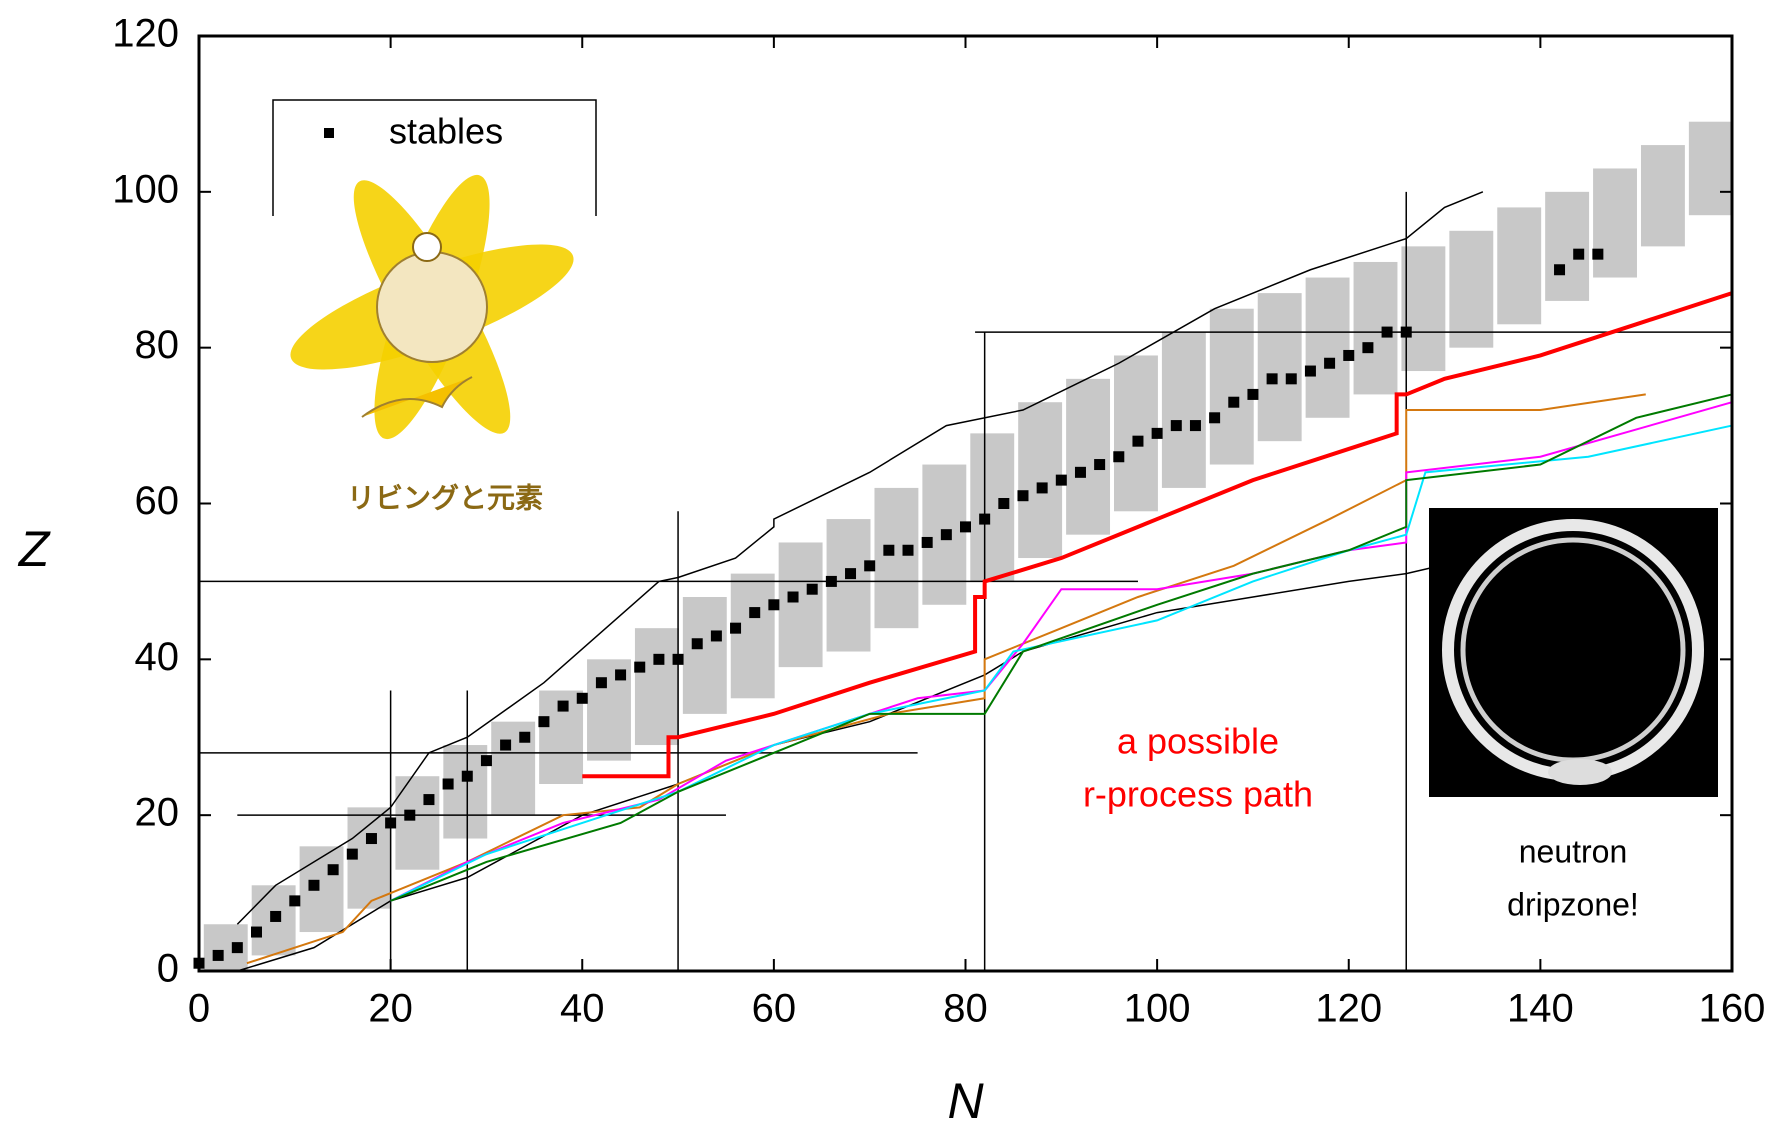 This screenshot has height=1143, width=1781. Describe the element at coordinates (445, 497) in the screenshot. I see `logo-text: リビングと元素` at that location.